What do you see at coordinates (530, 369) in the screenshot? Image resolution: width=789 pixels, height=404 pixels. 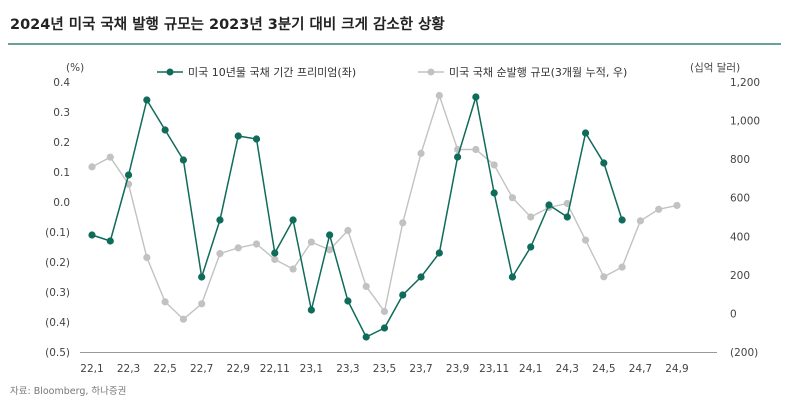 I see `x-tick-label: 24,1` at bounding box center [530, 369].